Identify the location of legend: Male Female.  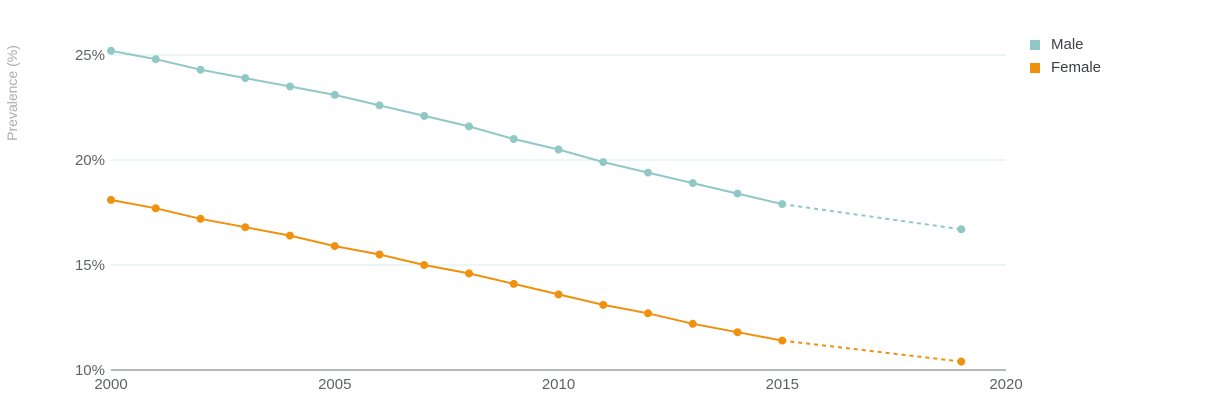
(1065, 56).